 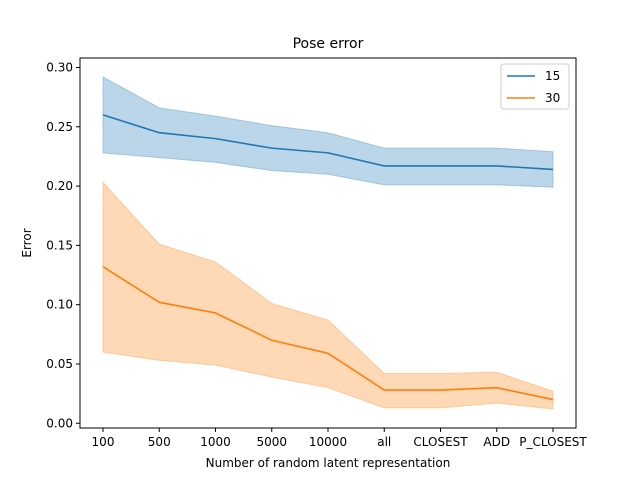 I want to click on x-tick-label: 100, so click(x=103, y=442).